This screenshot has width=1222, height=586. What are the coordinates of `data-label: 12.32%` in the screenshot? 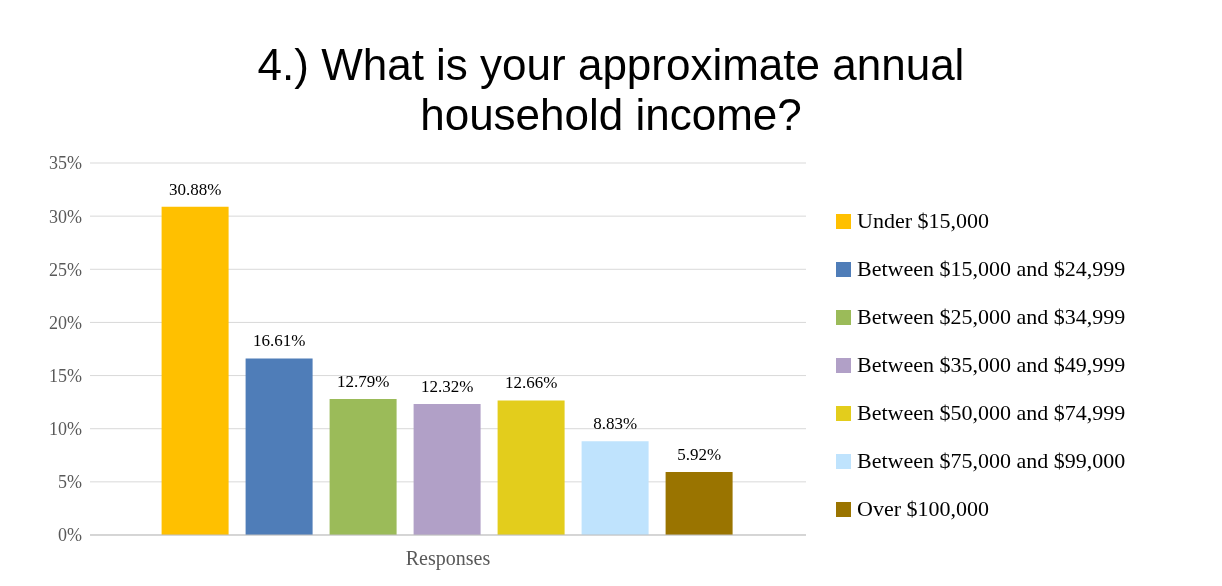 It's located at (447, 387).